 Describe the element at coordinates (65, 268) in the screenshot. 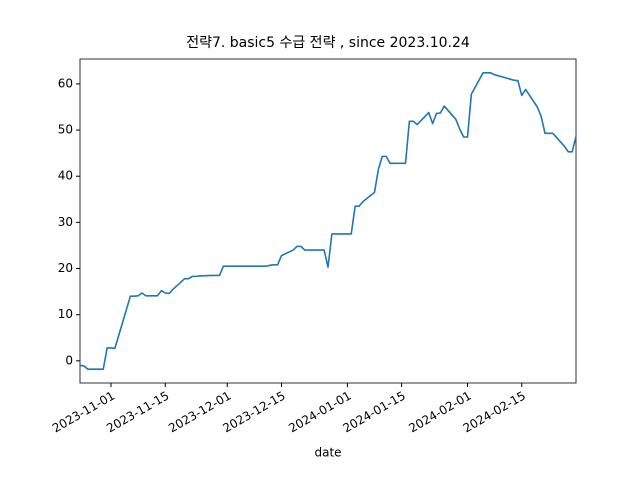

I see `y-tick-label: 20` at that location.